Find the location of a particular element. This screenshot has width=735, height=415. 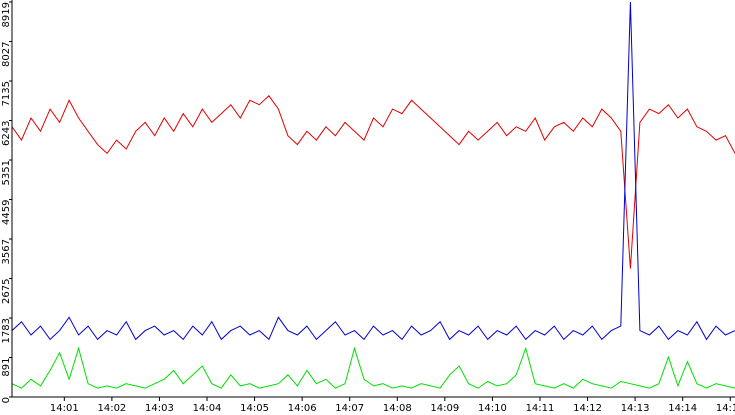

x-tick-label: 14:05 is located at coordinates (254, 408).